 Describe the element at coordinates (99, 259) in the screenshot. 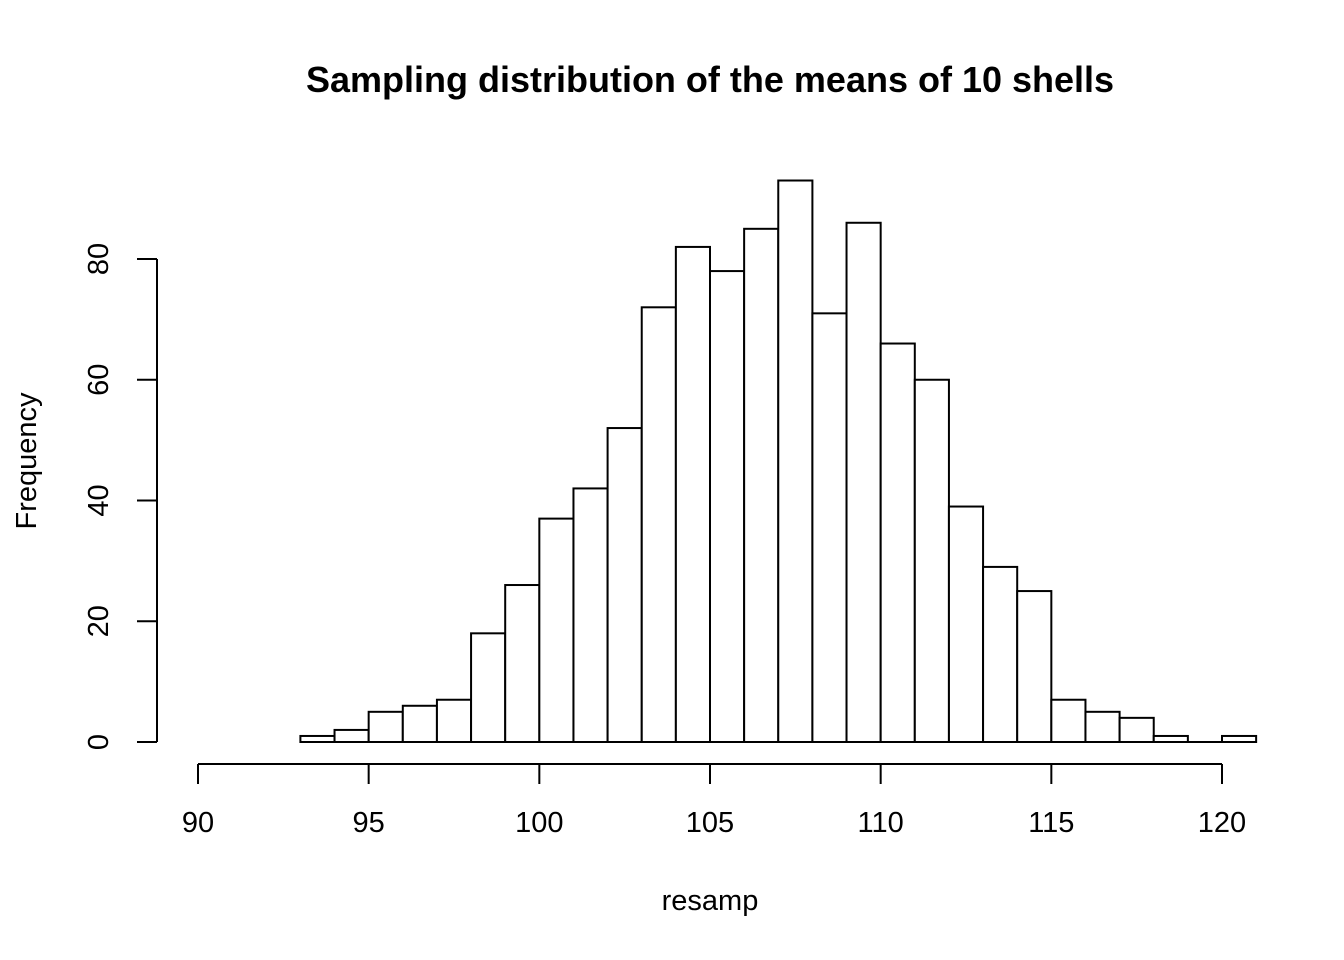

I see `y-tick-label: 80` at that location.